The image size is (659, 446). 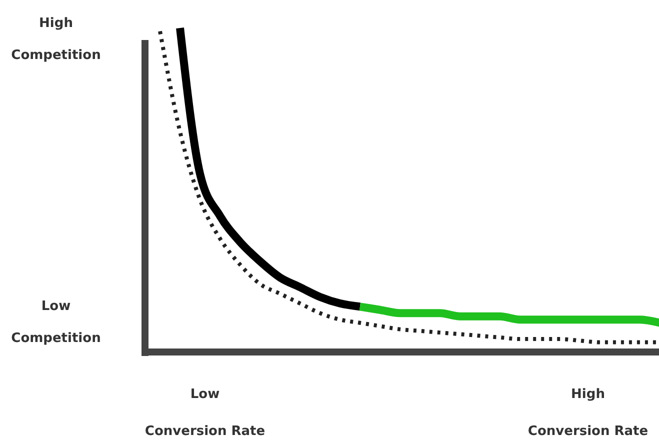 What do you see at coordinates (205, 413) in the screenshot?
I see `text: Low Conversion Rate` at bounding box center [205, 413].